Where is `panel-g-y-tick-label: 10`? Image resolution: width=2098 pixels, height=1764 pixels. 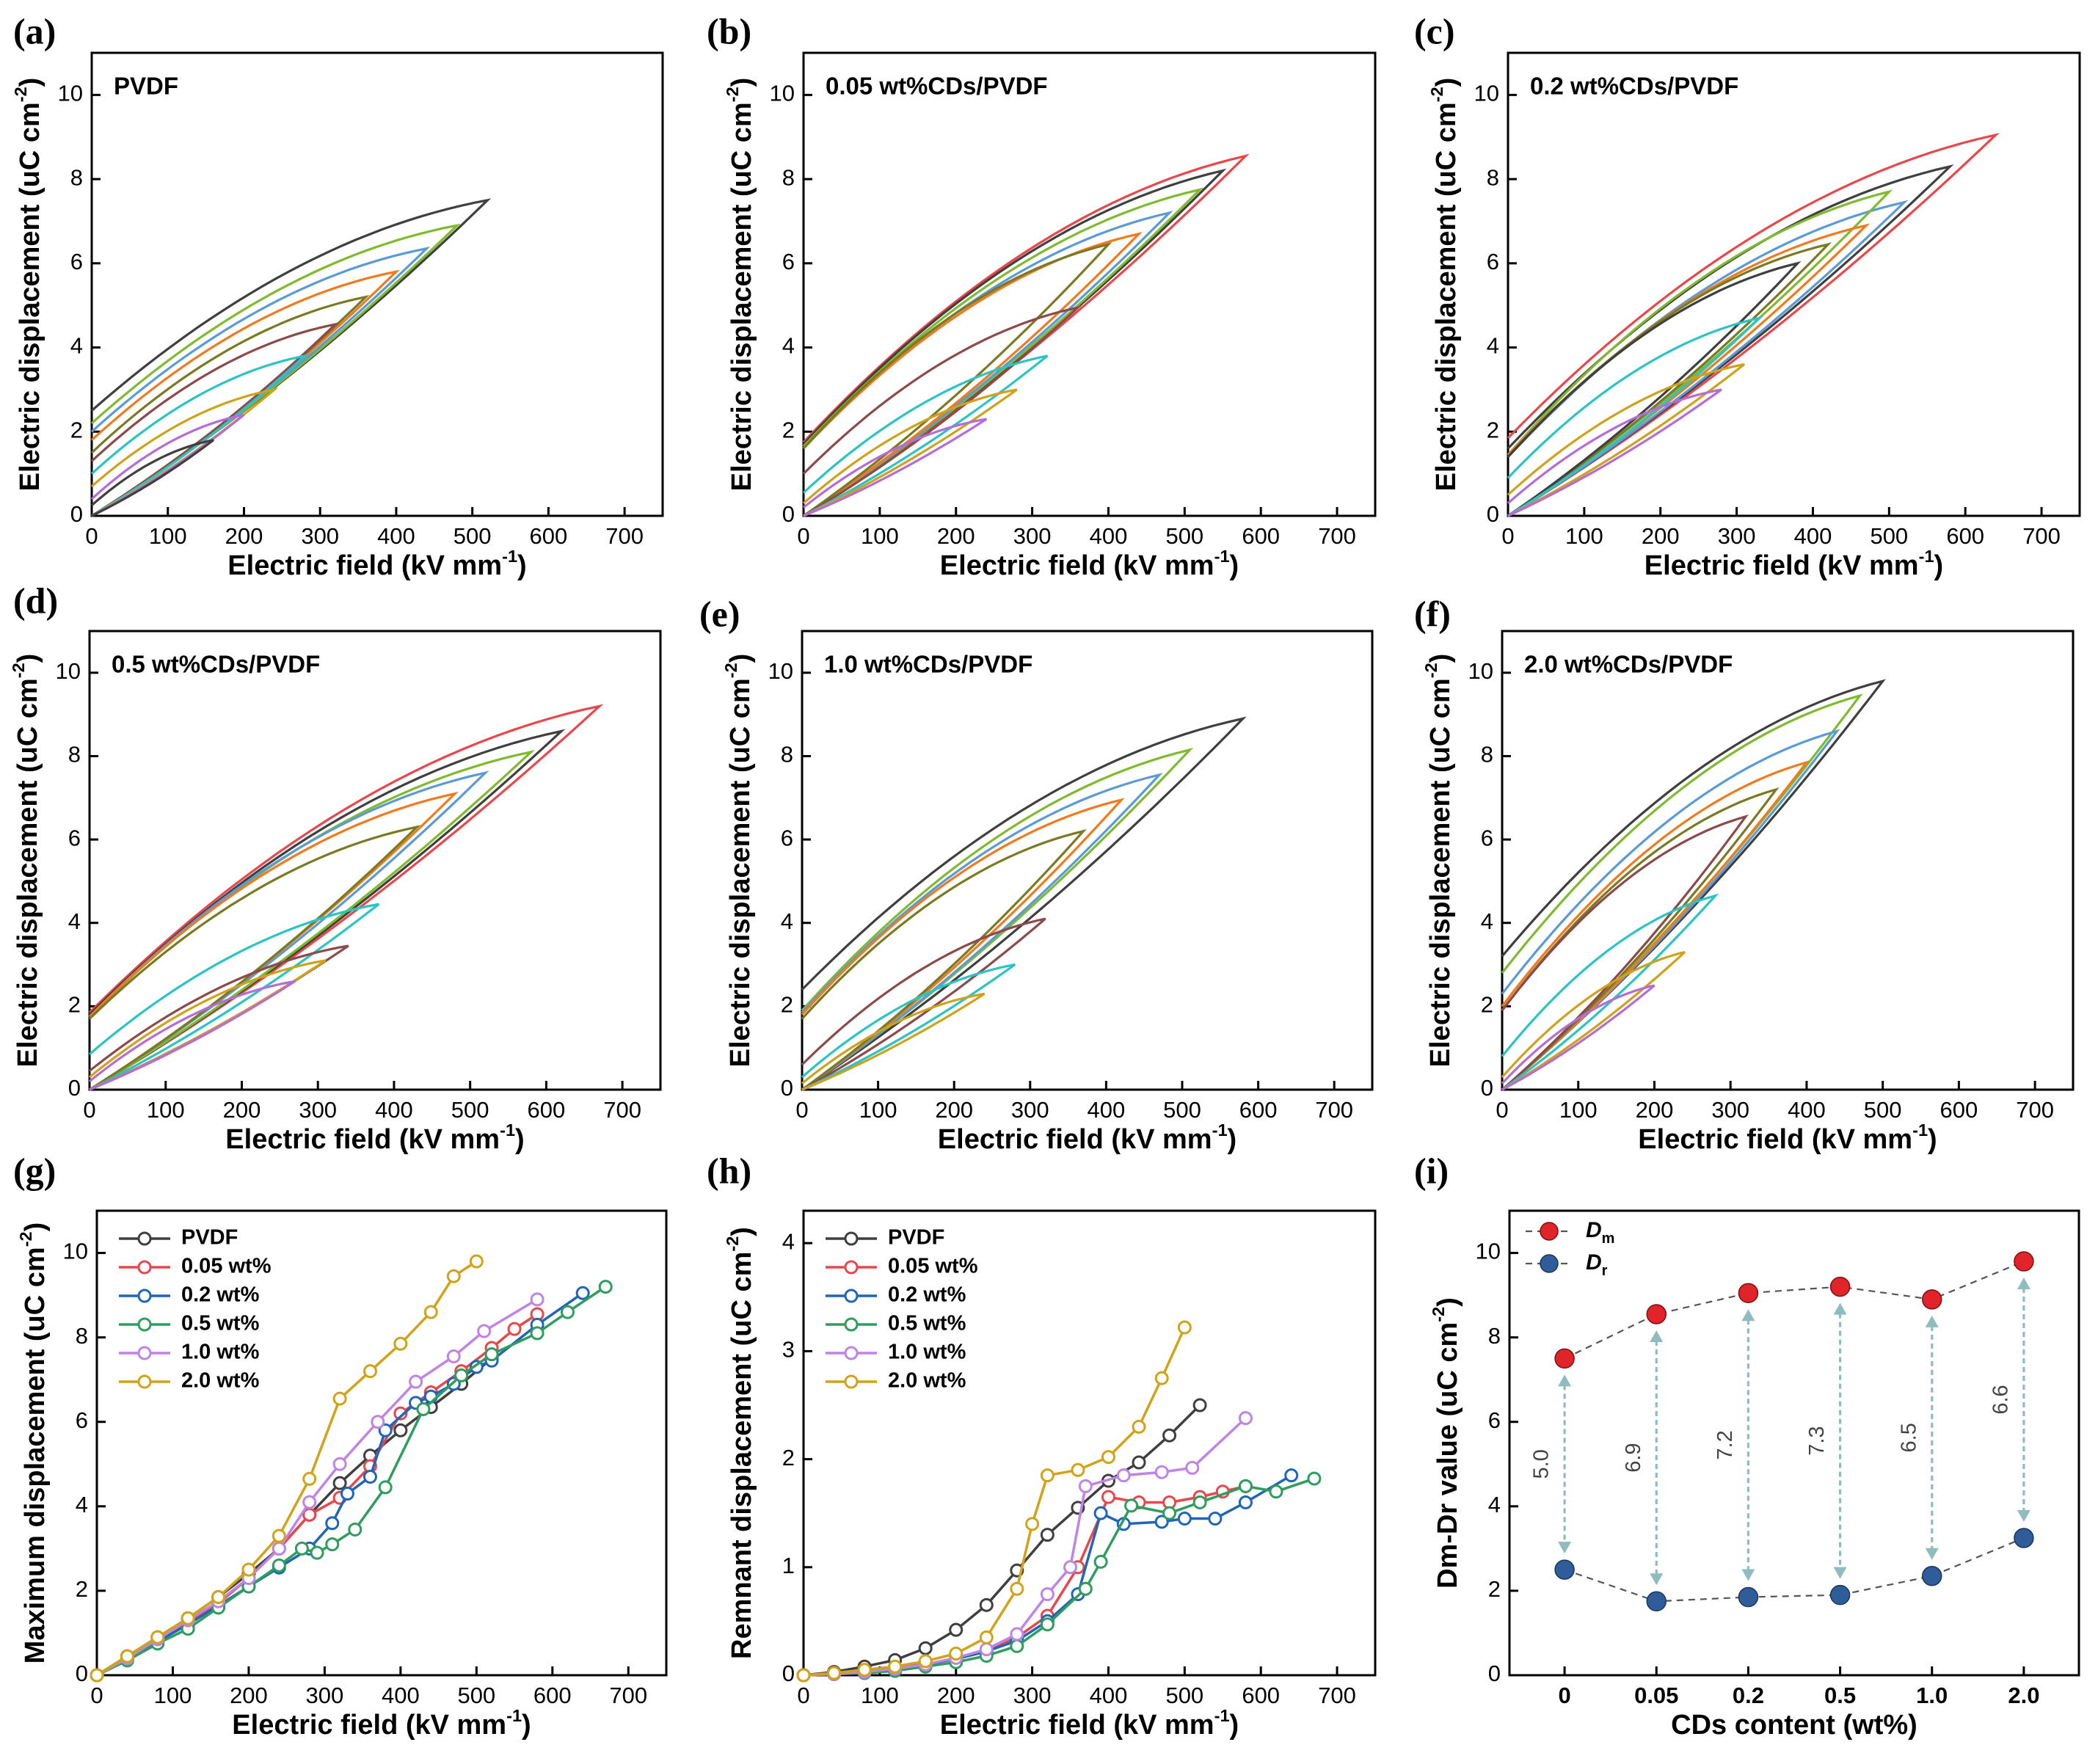 panel-g-y-tick-label: 10 is located at coordinates (75, 1252).